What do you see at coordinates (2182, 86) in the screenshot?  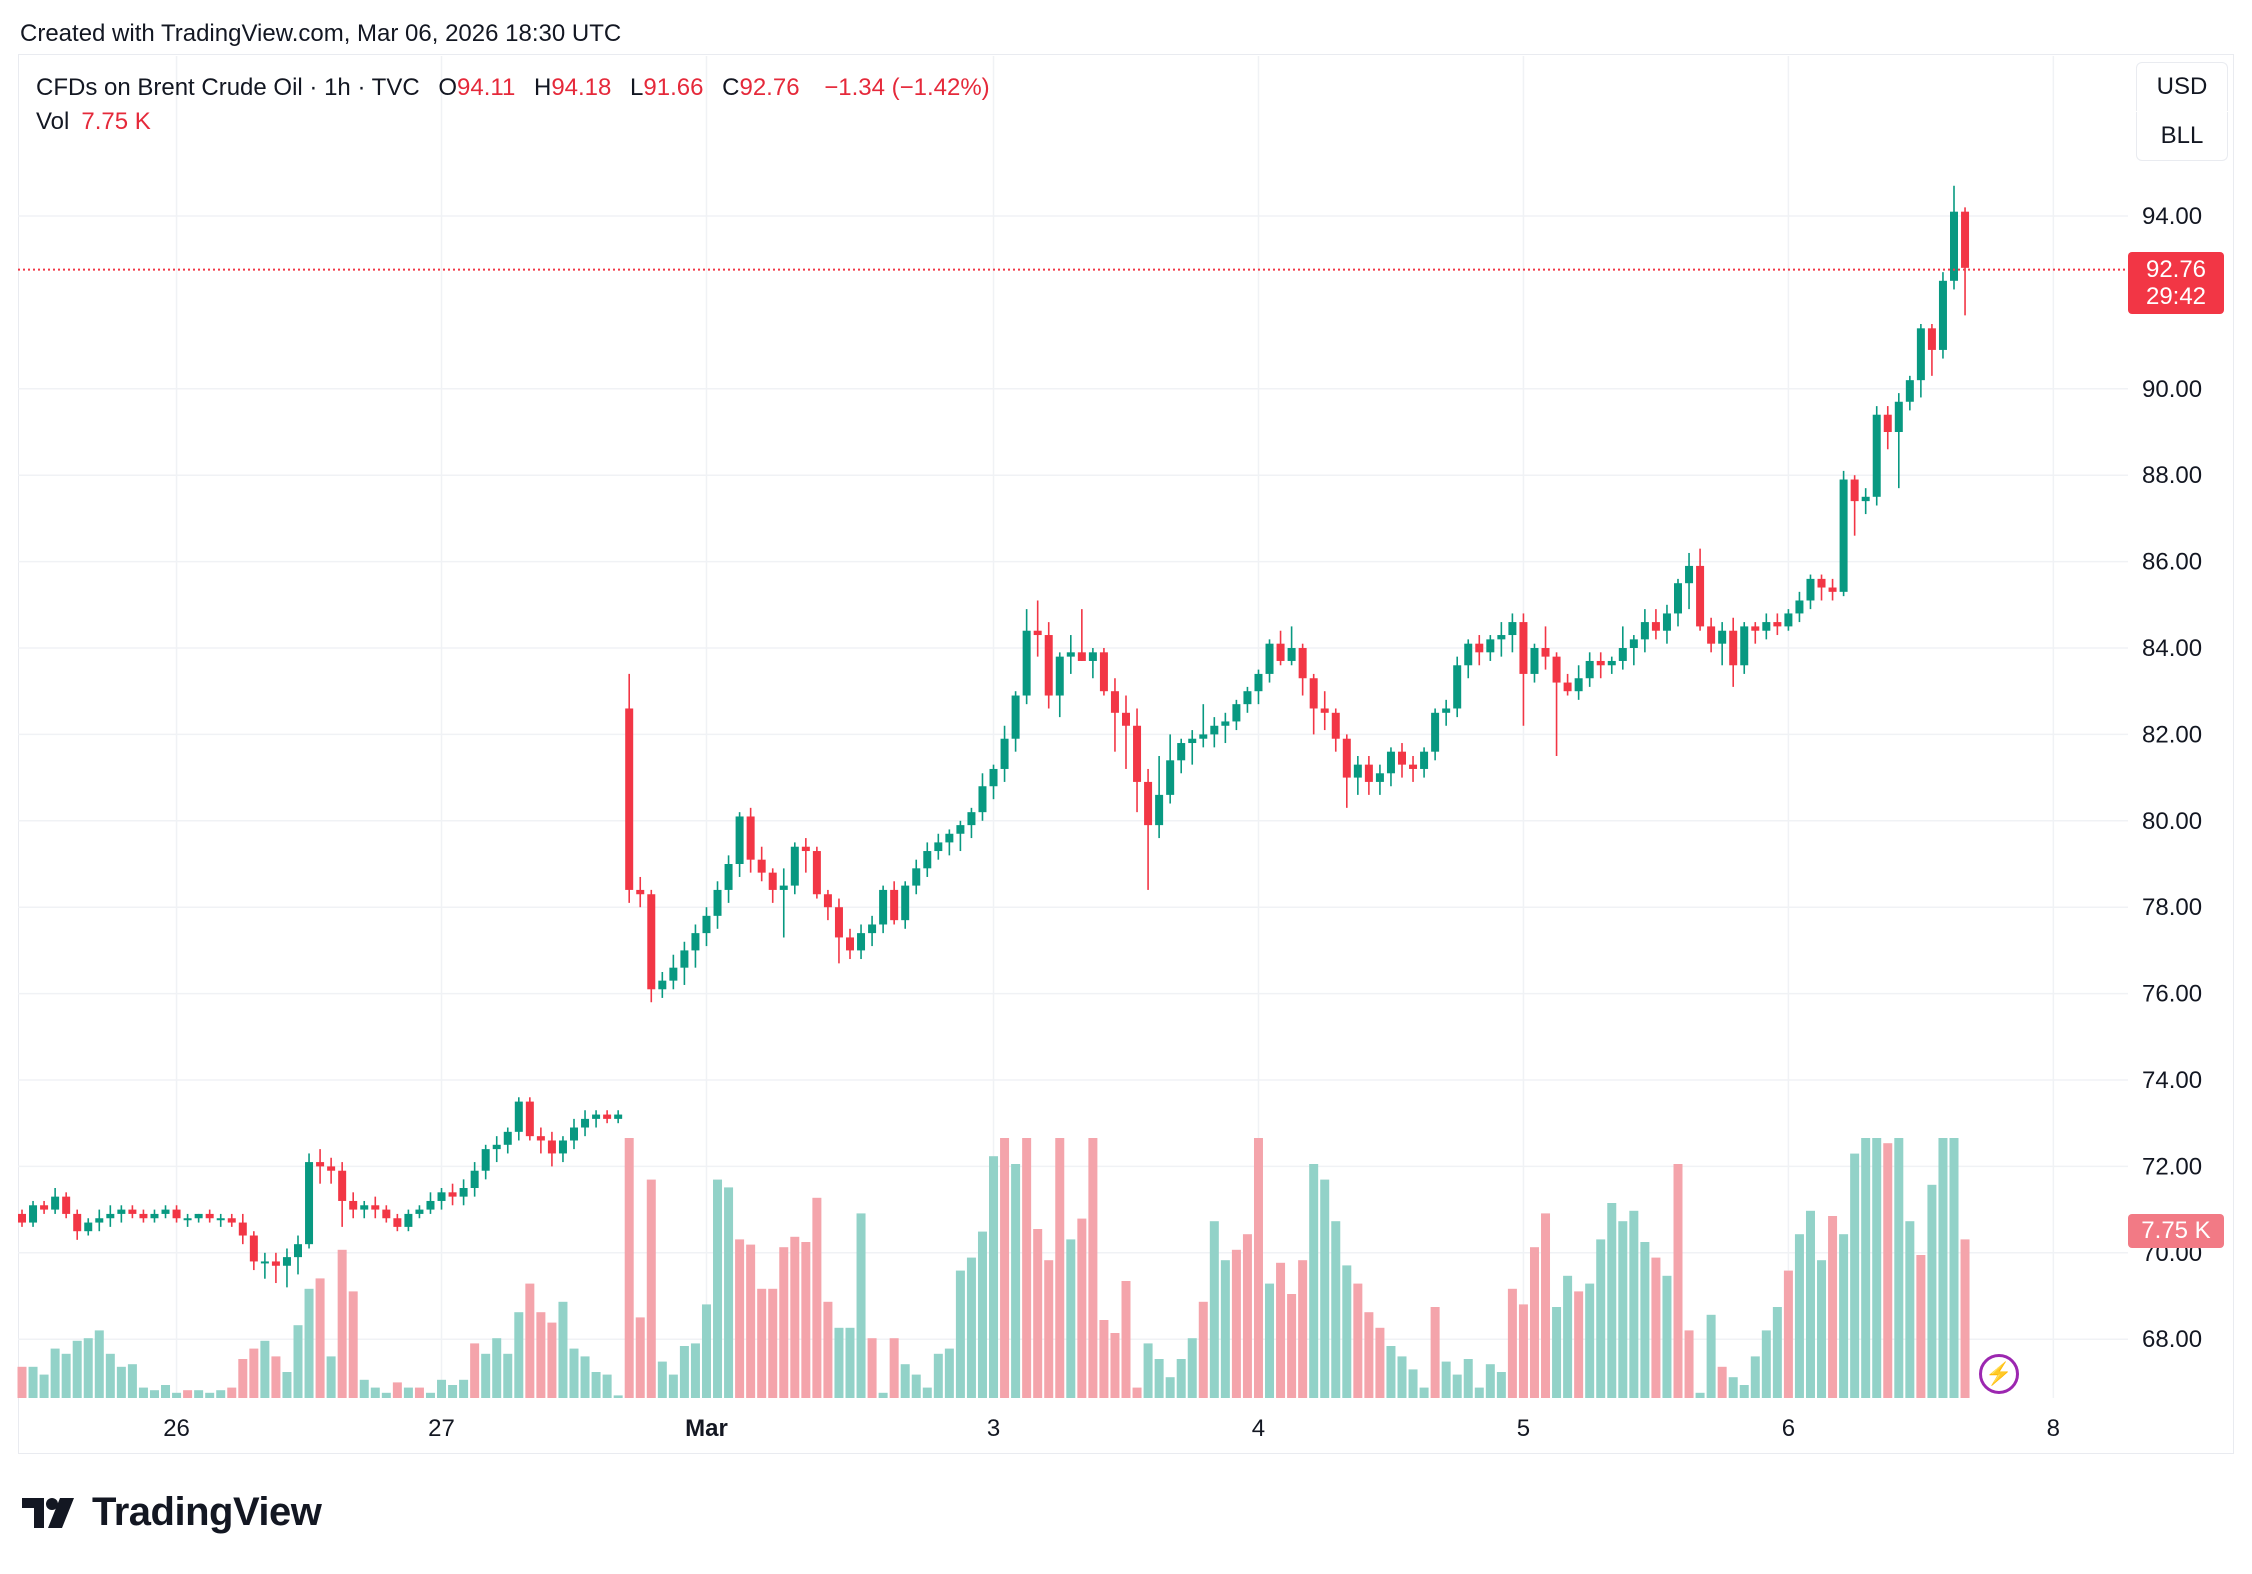 I see `currency-unit-button: USD` at bounding box center [2182, 86].